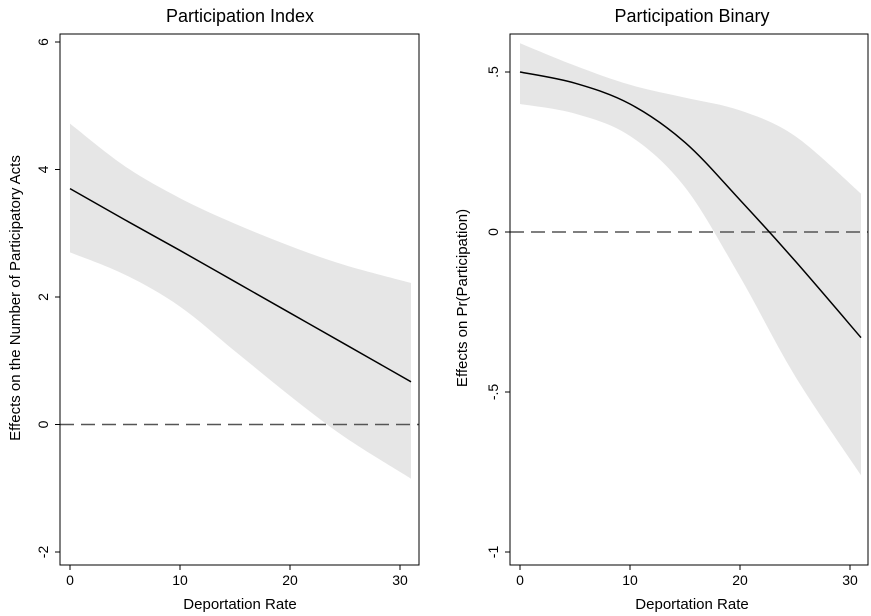 This screenshot has width=871, height=616. I want to click on y-tick-label: 4, so click(43, 169).